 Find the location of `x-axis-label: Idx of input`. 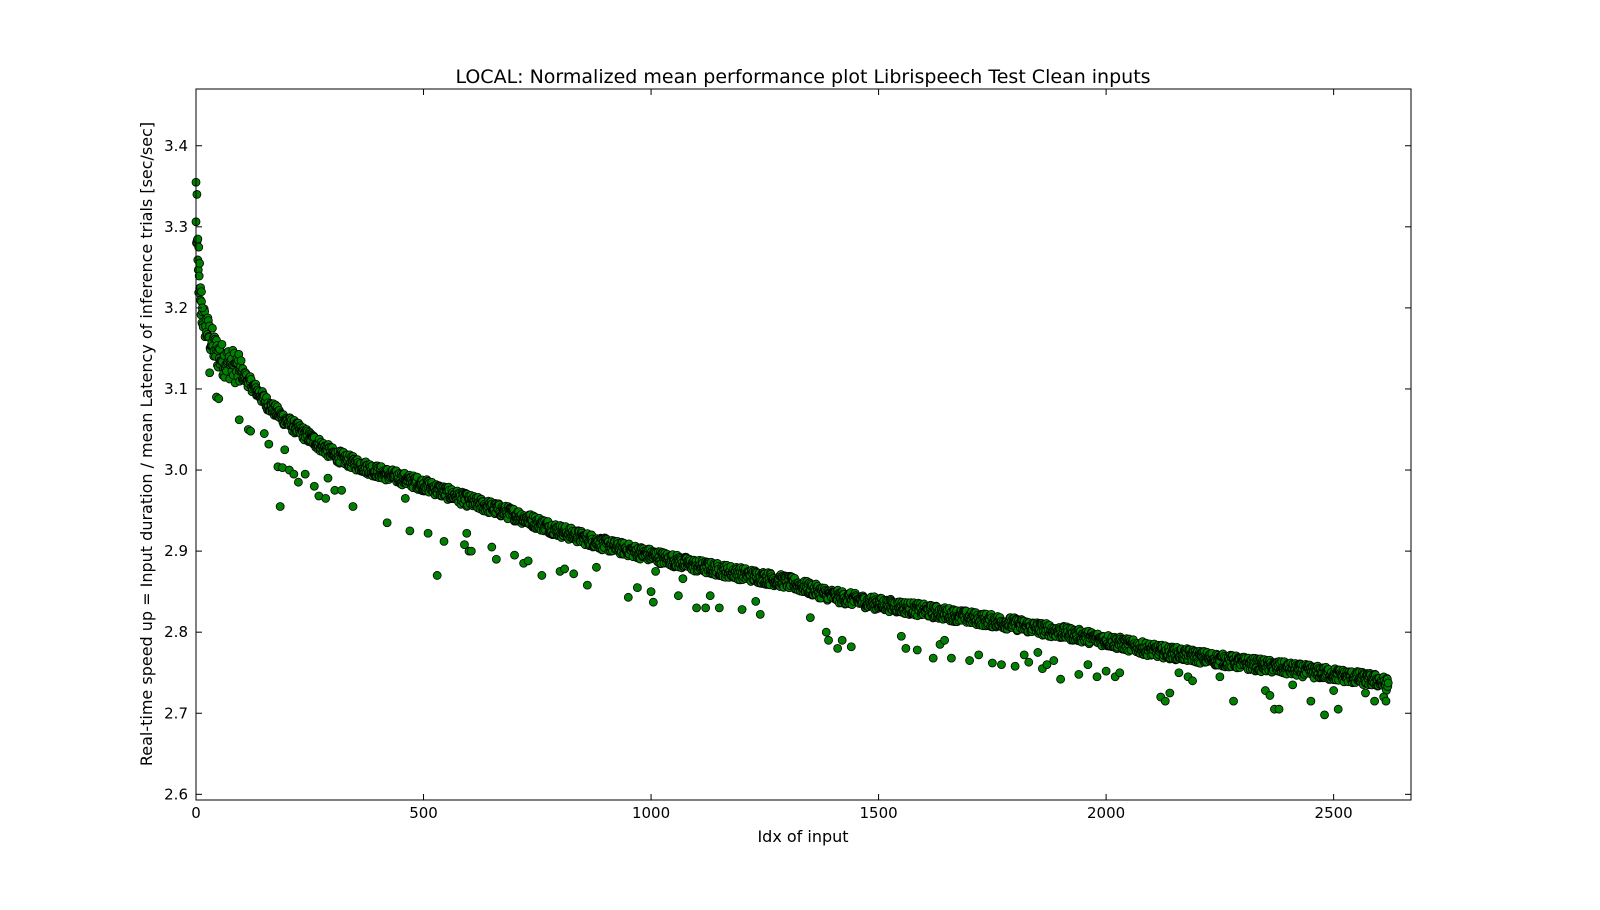

x-axis-label: Idx of input is located at coordinates (802, 836).